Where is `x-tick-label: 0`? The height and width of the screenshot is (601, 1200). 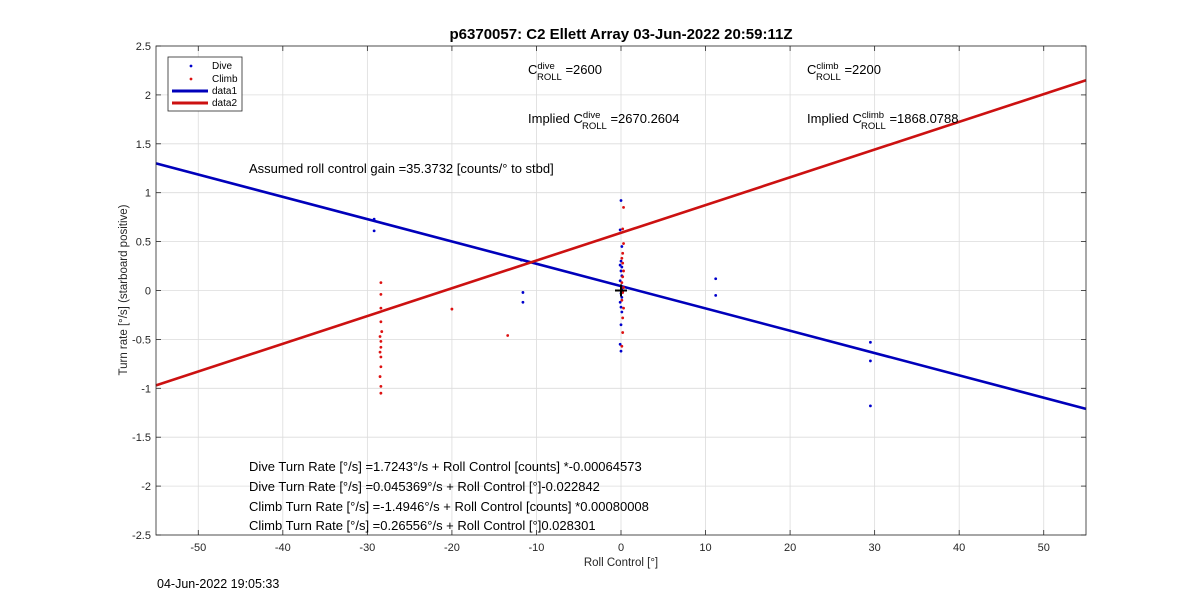 x-tick-label: 0 is located at coordinates (621, 548).